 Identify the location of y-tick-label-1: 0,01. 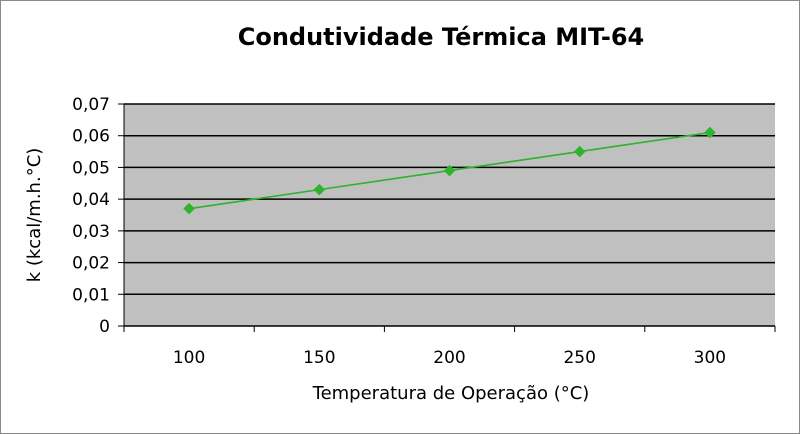
(91, 295).